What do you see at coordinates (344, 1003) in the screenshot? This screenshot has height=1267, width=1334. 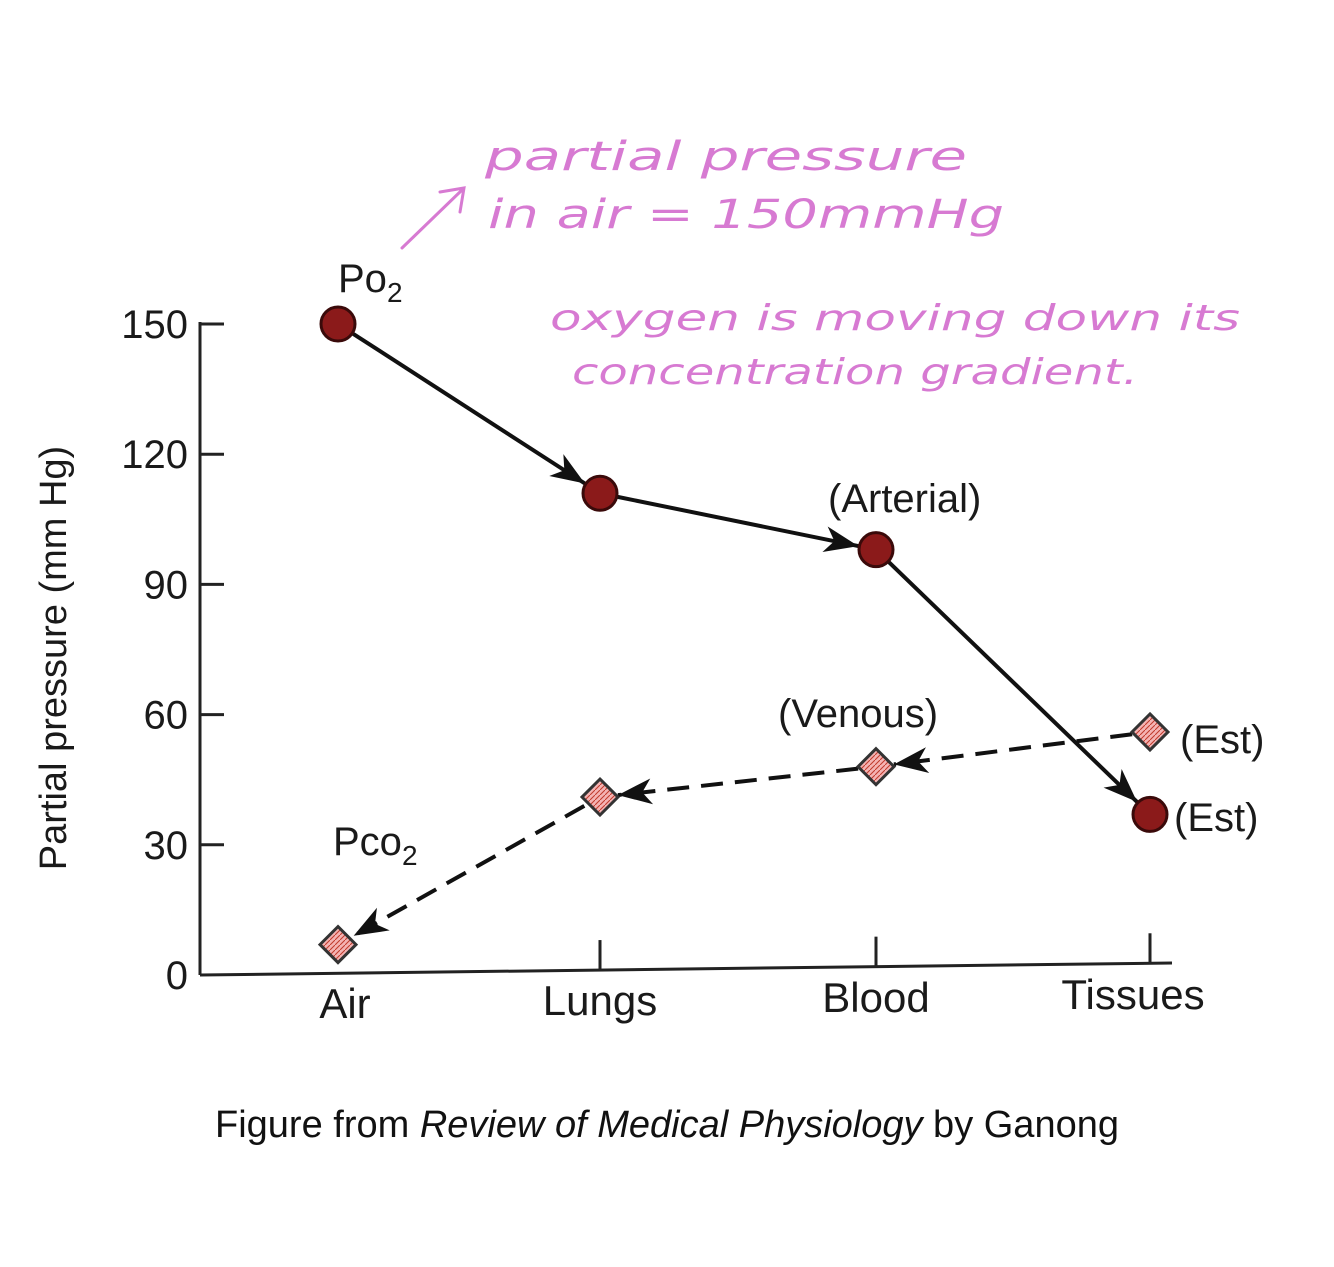 I see `x-tick-label: Air` at bounding box center [344, 1003].